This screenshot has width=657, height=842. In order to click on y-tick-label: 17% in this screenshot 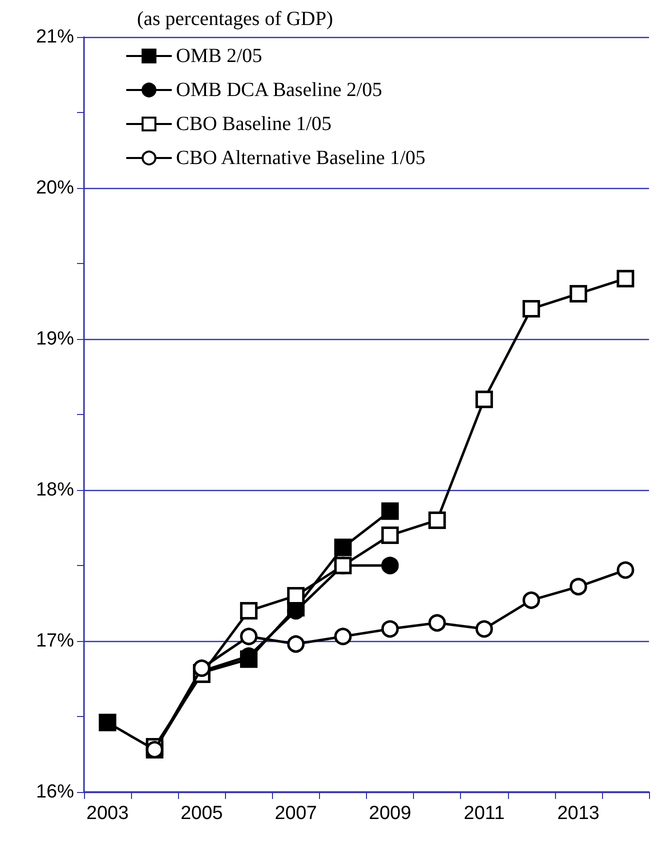, I will do `click(55, 641)`.